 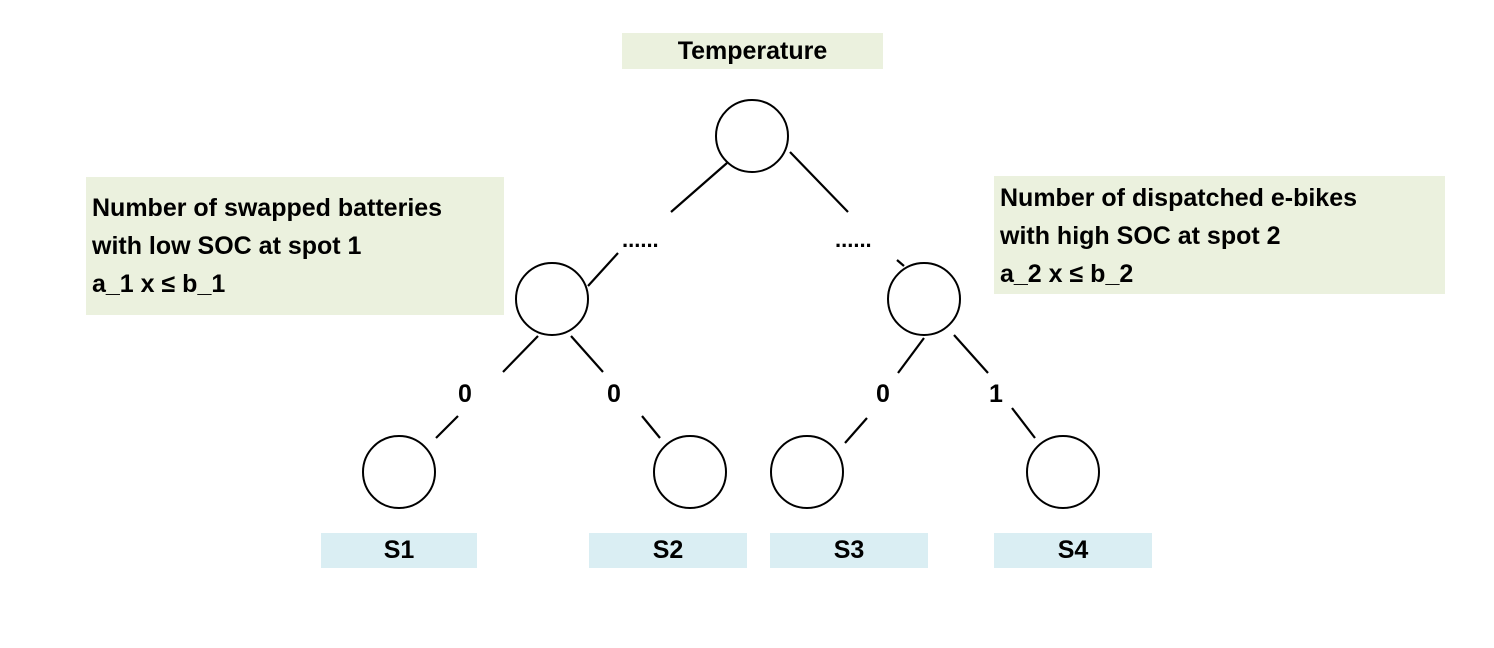 What do you see at coordinates (447, 427) in the screenshot?
I see `edge-left-node-to-s1-lower` at bounding box center [447, 427].